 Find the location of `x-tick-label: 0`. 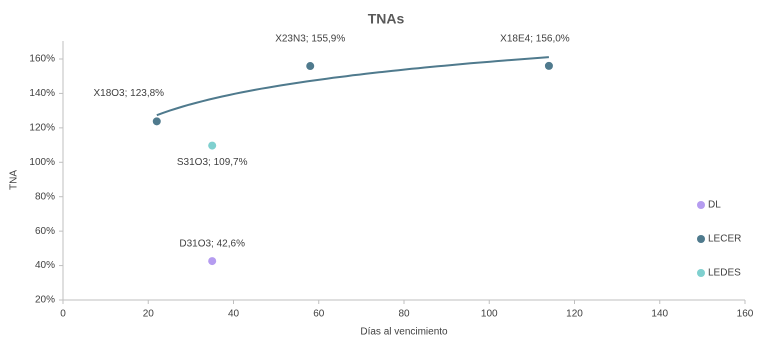

x-tick-label: 0 is located at coordinates (63, 314).